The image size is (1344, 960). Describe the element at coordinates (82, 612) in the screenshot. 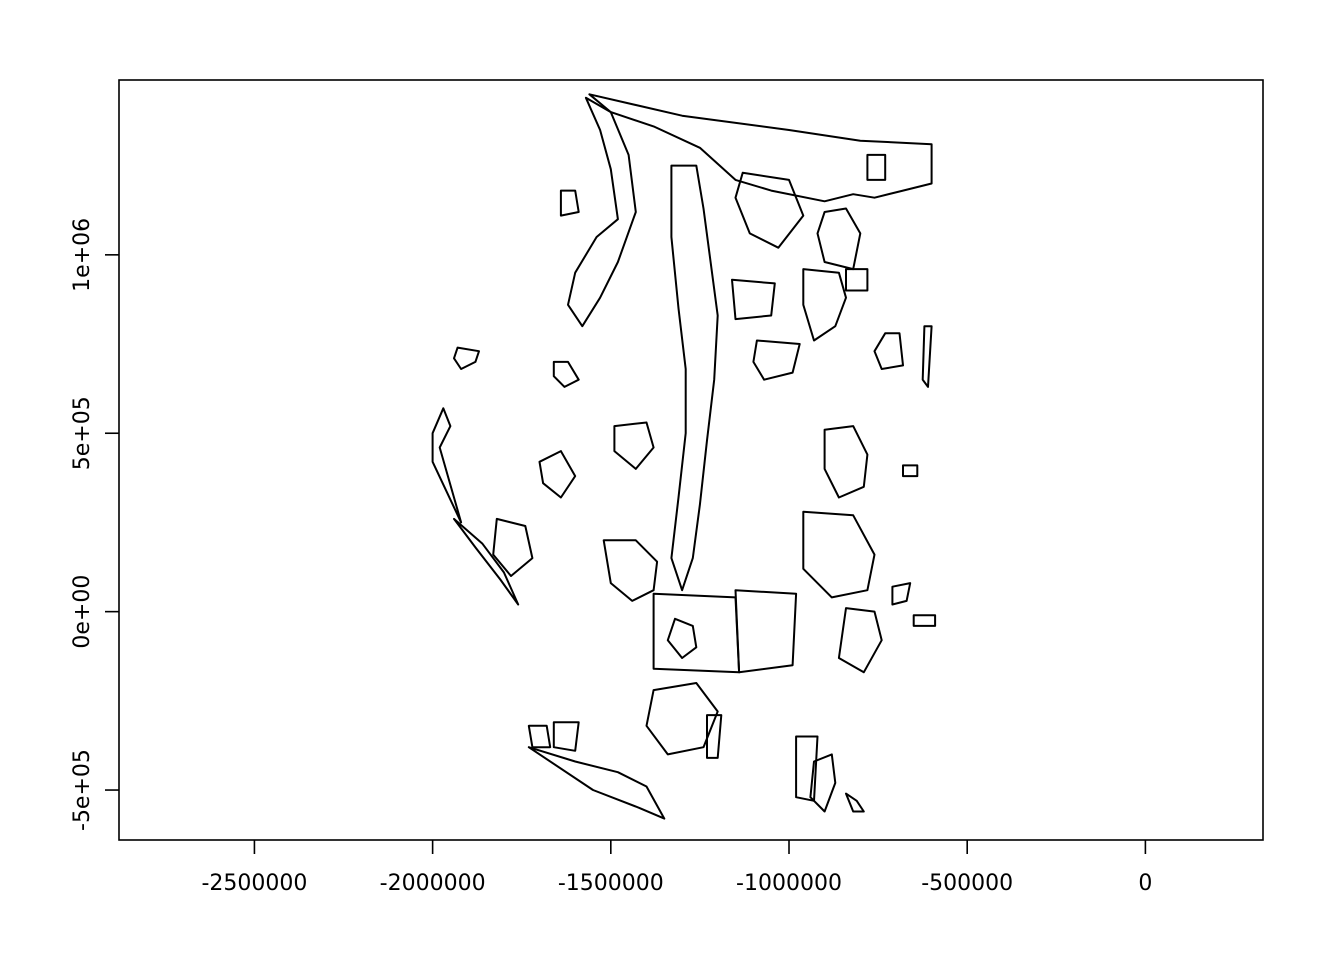

I see `y-tick-label: 0e+00` at that location.